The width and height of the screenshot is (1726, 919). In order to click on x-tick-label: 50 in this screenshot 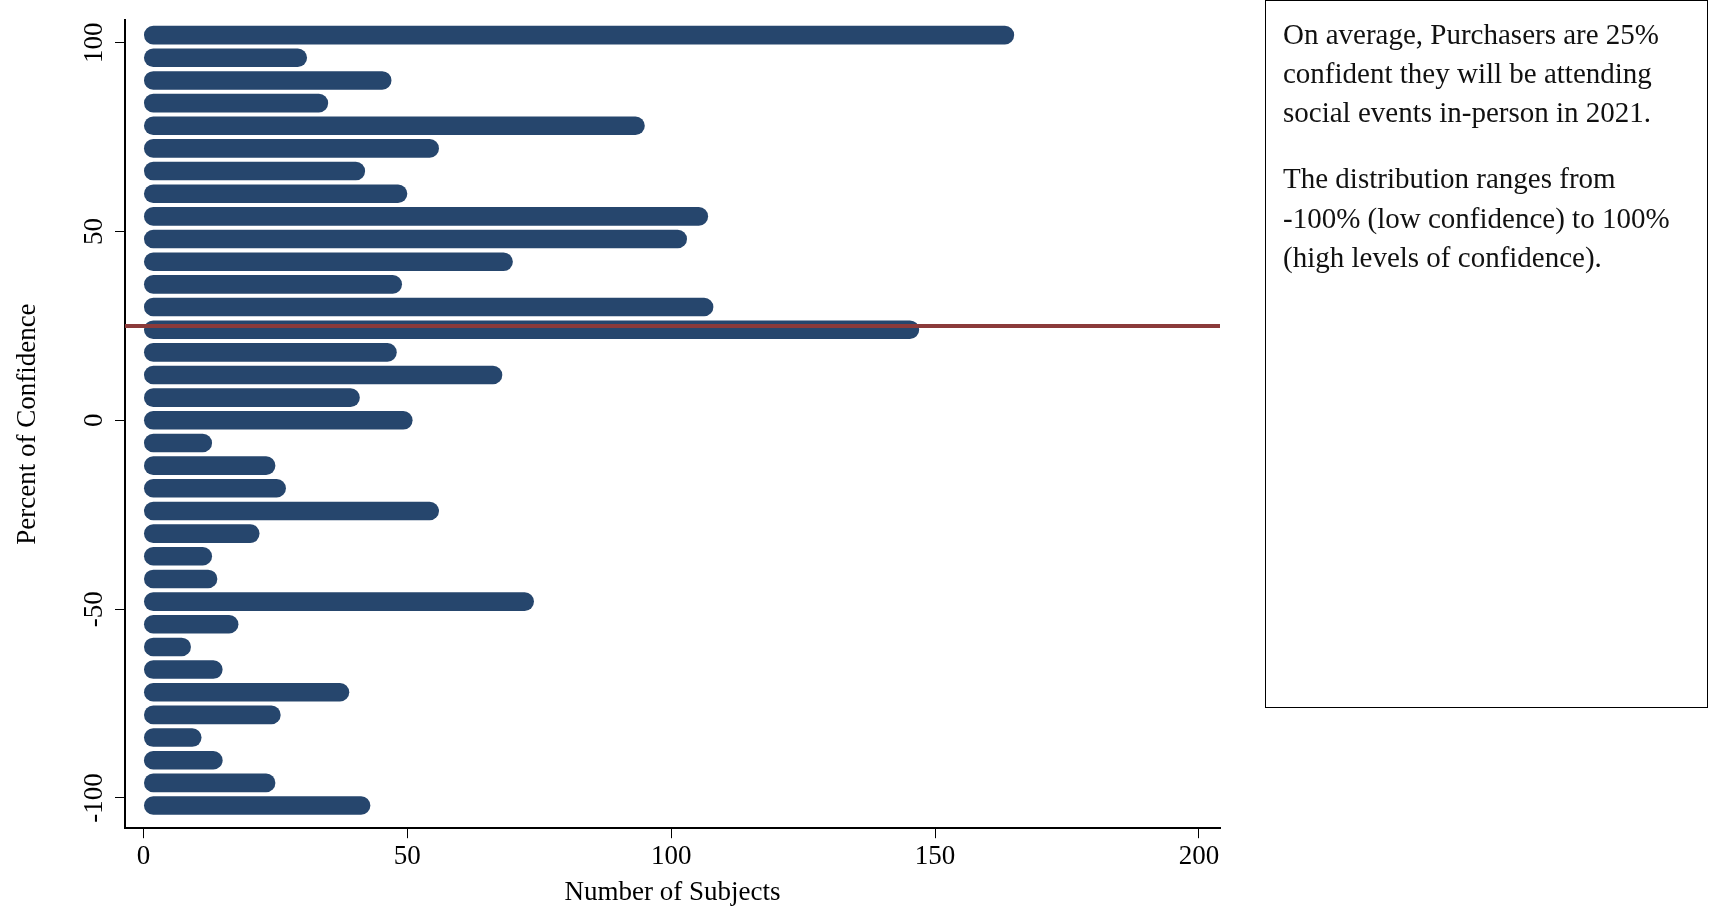, I will do `click(407, 855)`.